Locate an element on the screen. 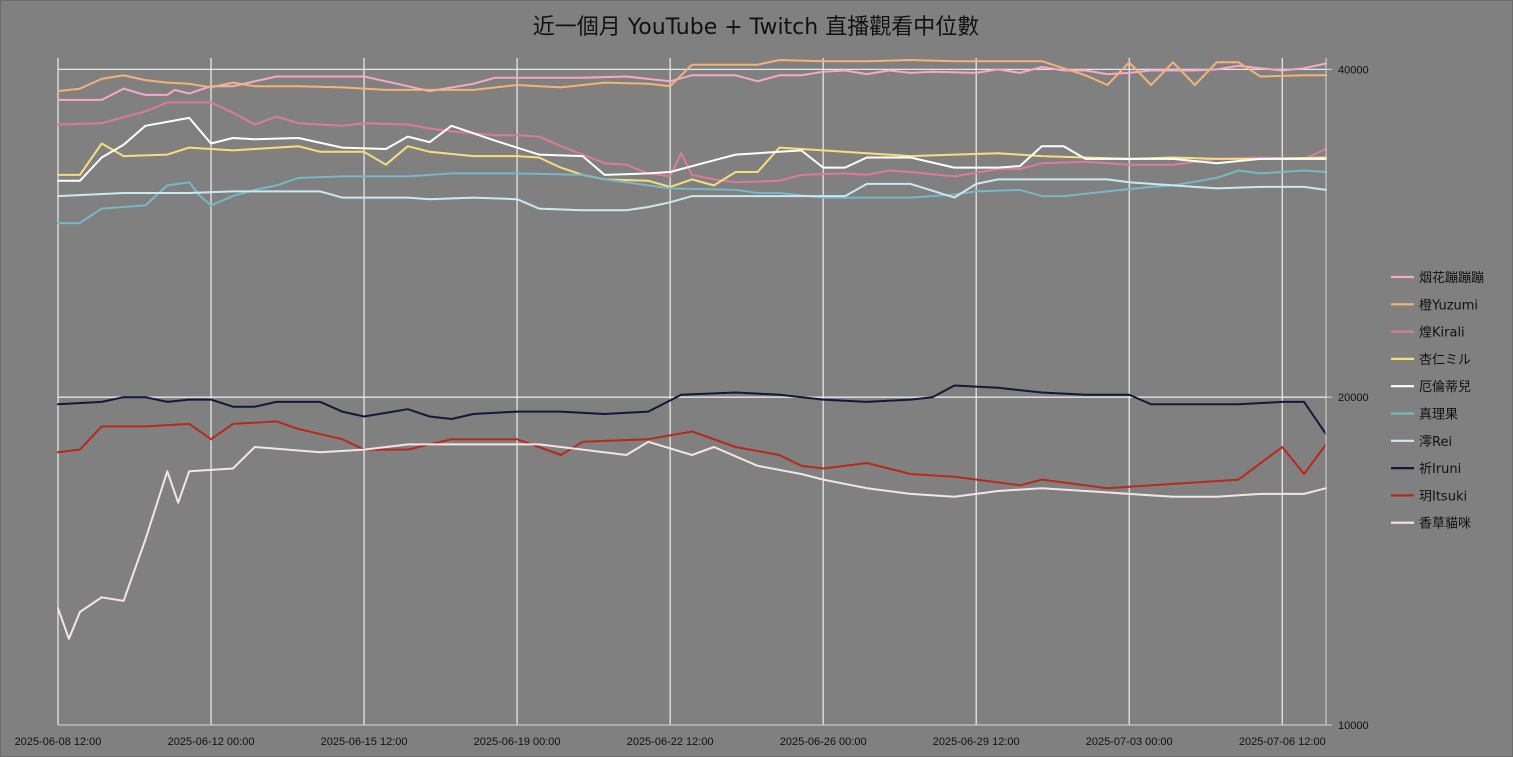 This screenshot has height=757, width=1513. x-tick-label: 2025-07-03 00:00 is located at coordinates (1129, 742).